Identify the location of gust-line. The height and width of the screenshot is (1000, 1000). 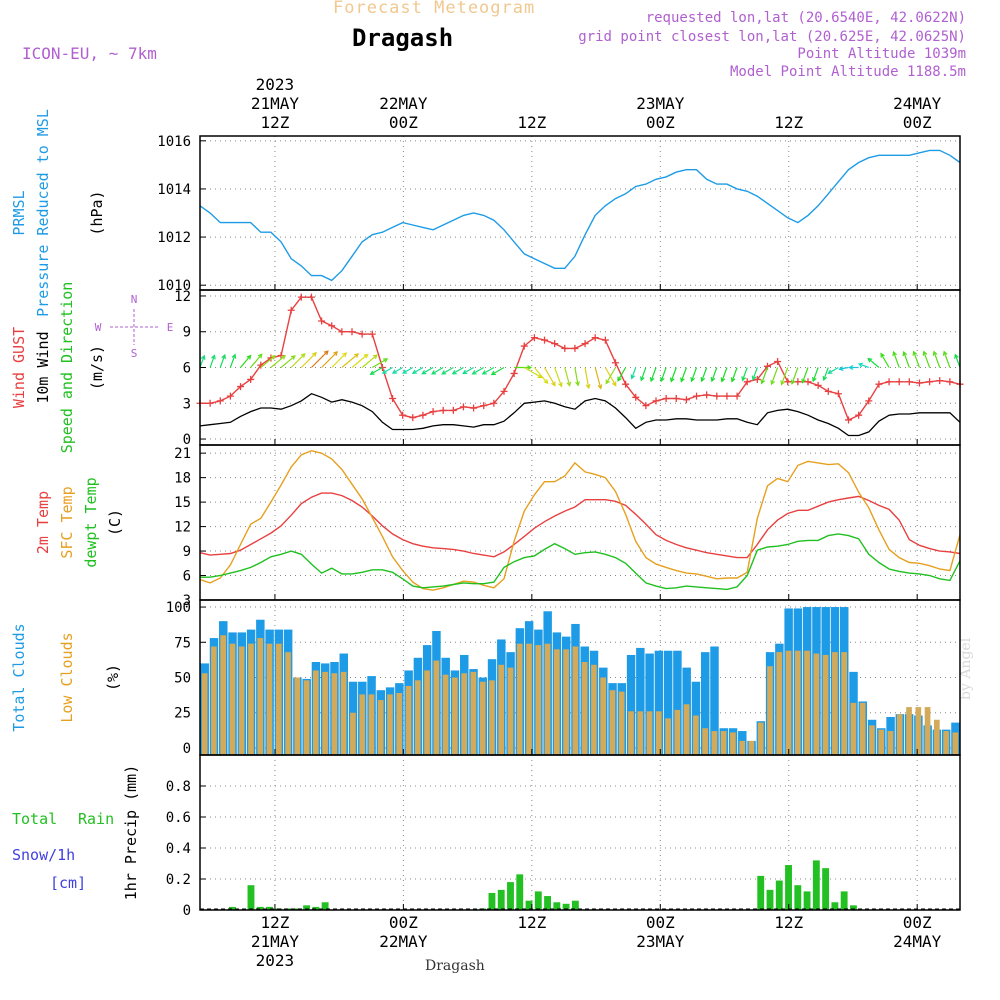
(580, 358).